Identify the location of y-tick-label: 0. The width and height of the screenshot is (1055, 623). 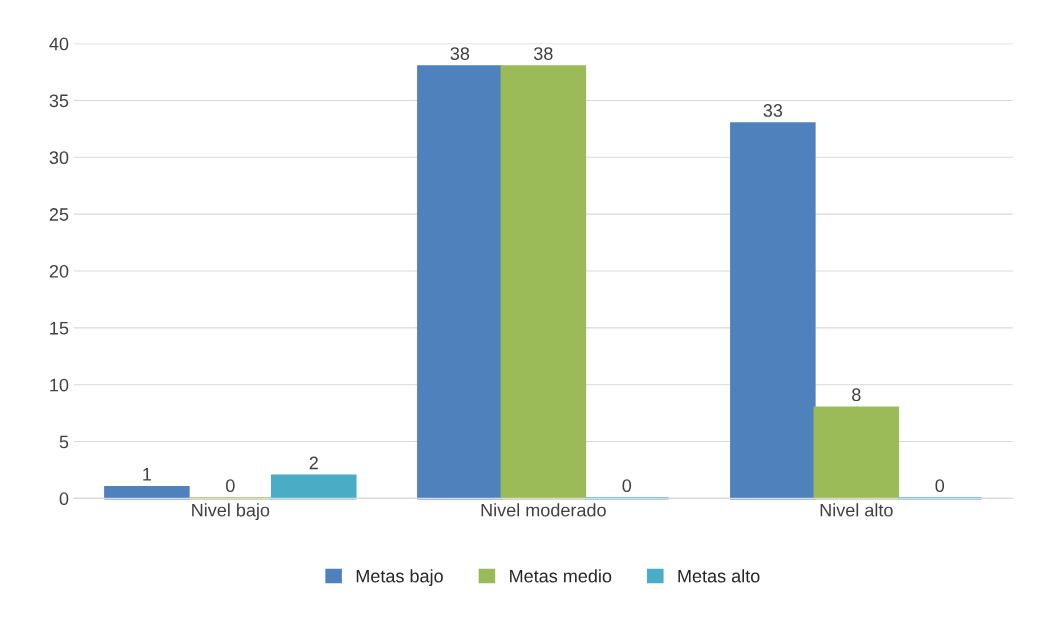
(64, 499).